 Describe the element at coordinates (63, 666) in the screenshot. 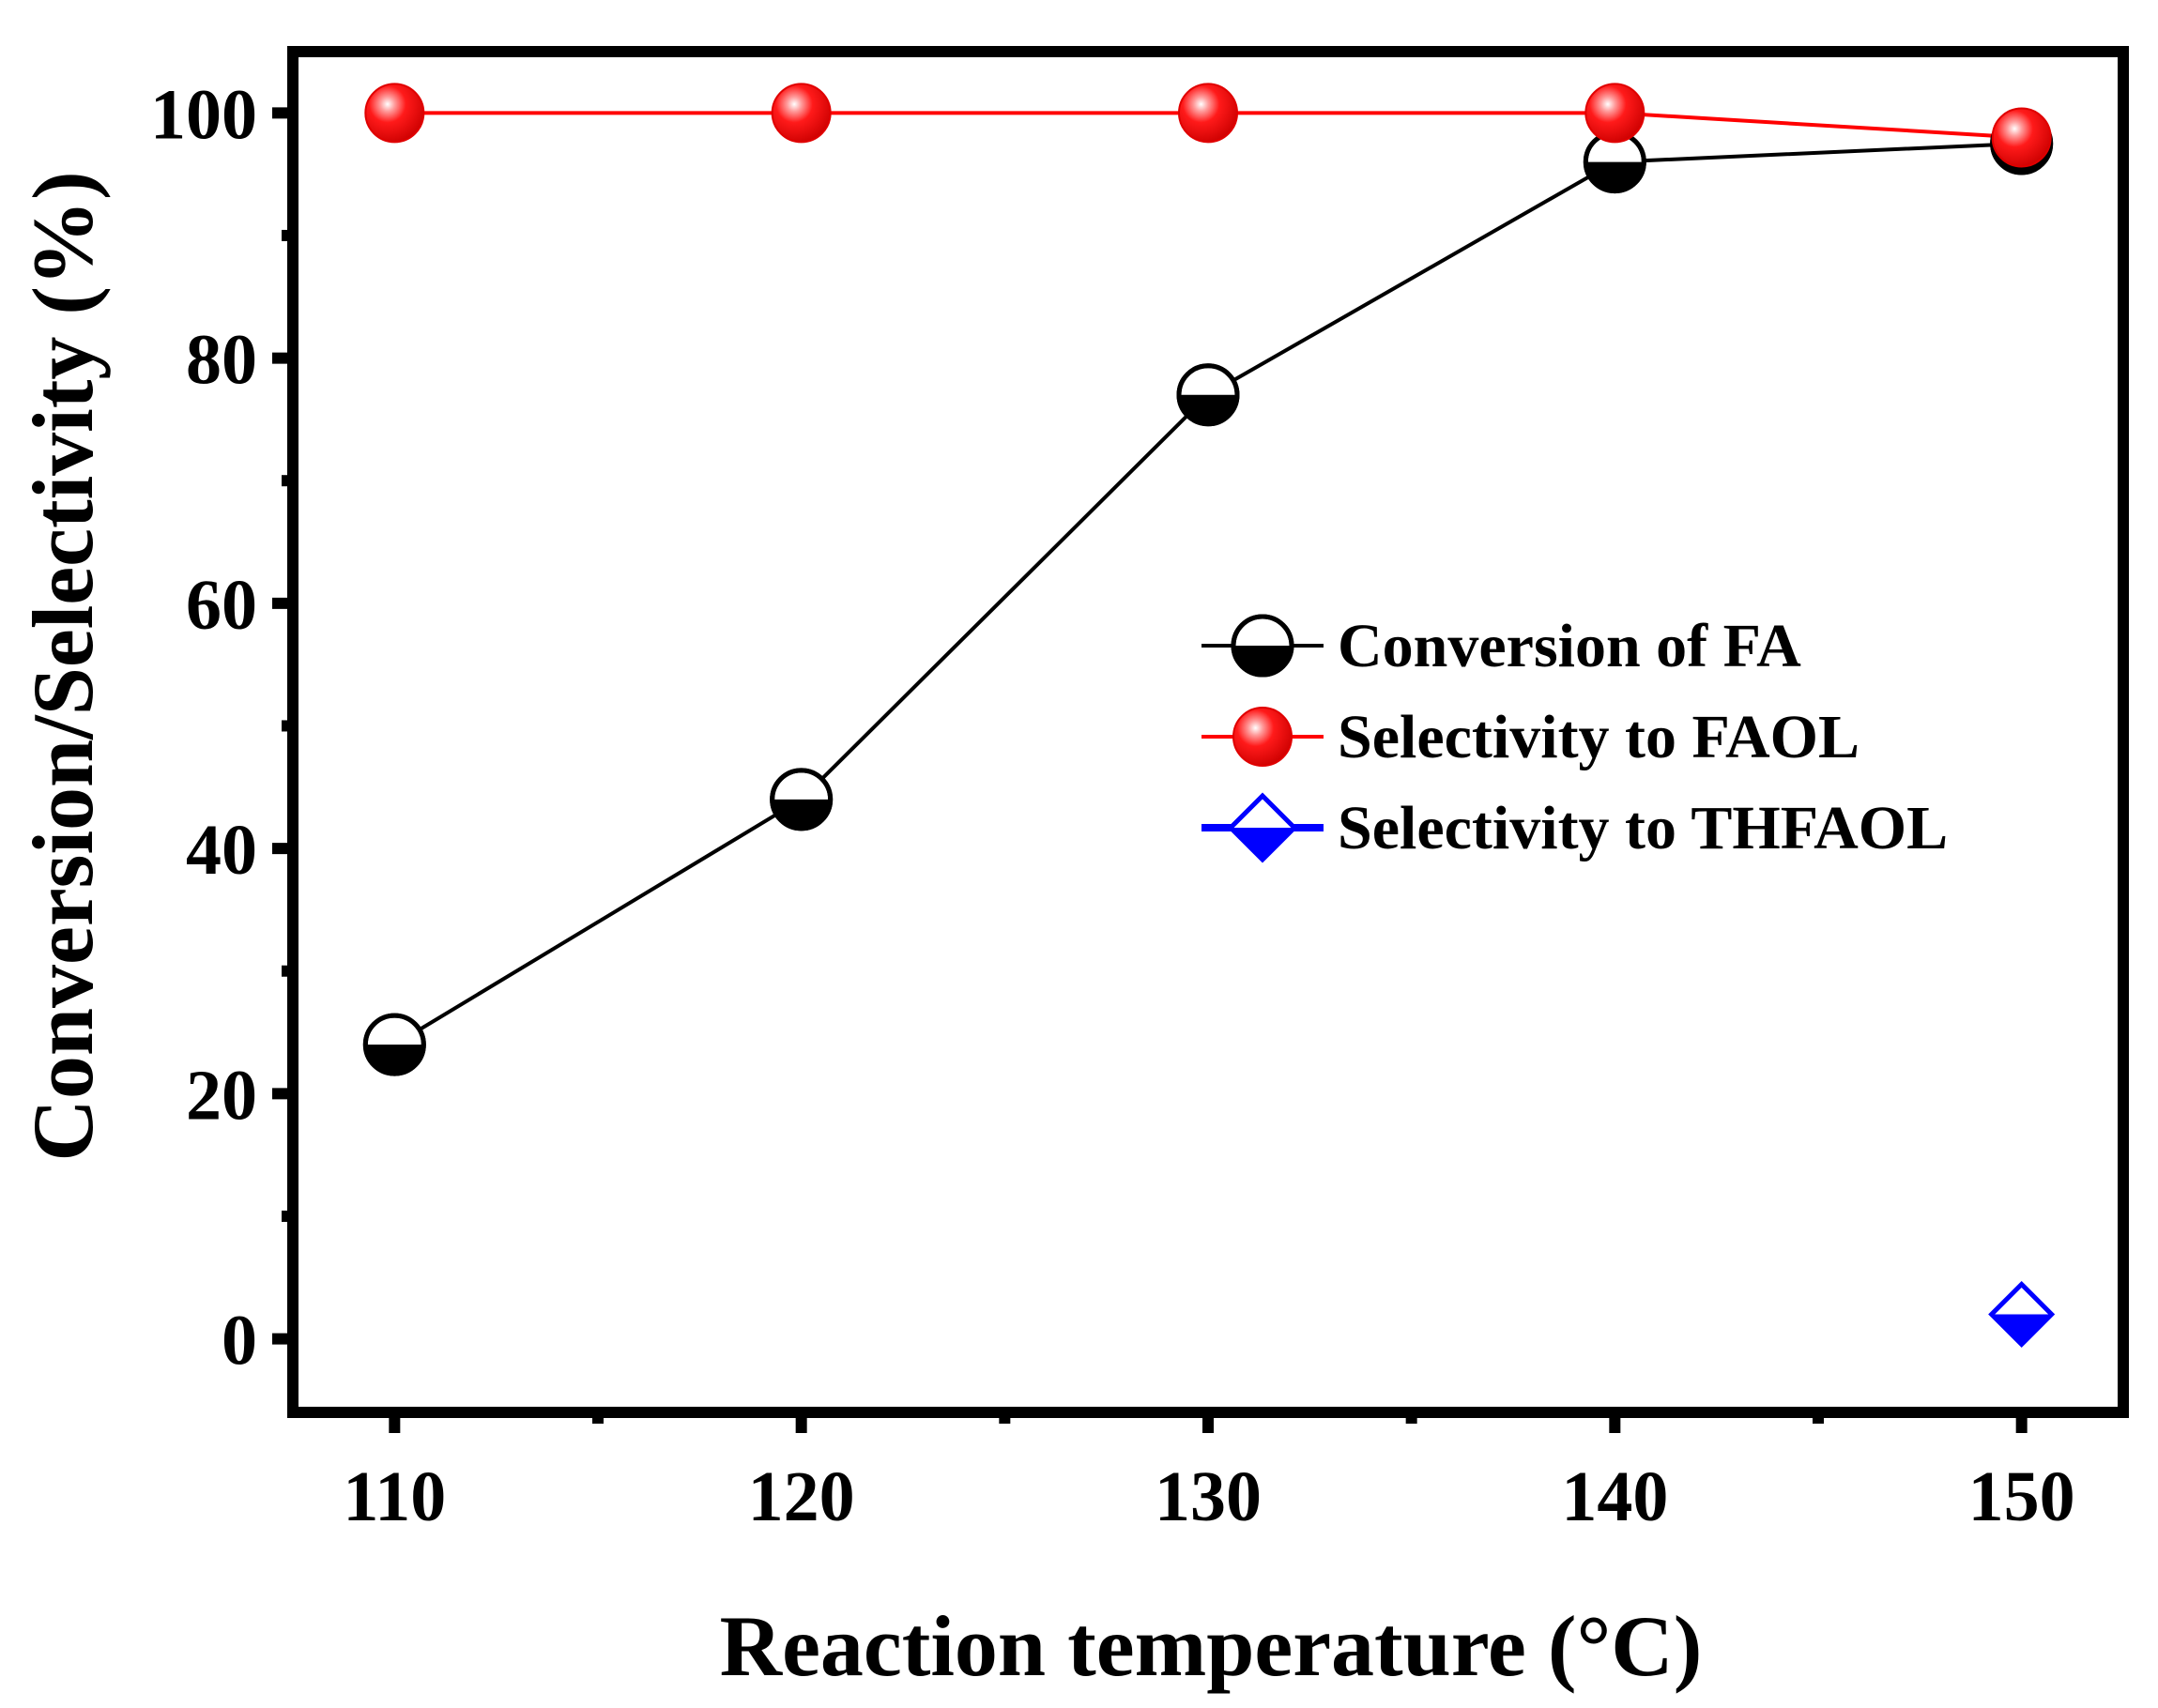

I see `y-axis-title: Conversion/Selectivity (%)` at that location.